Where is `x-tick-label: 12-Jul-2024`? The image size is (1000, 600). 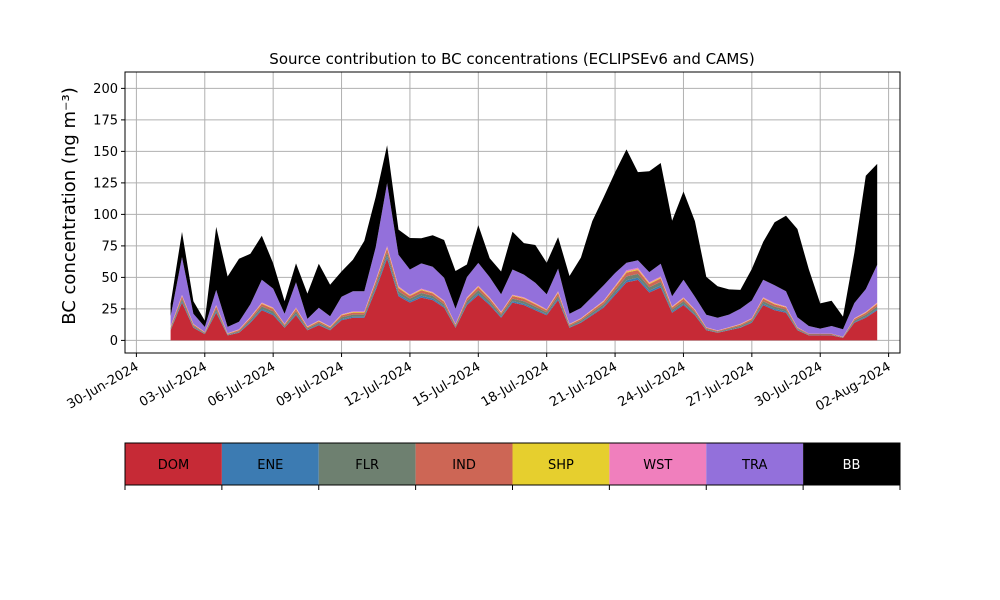 x-tick-label: 12-Jul-2024 is located at coordinates (378, 384).